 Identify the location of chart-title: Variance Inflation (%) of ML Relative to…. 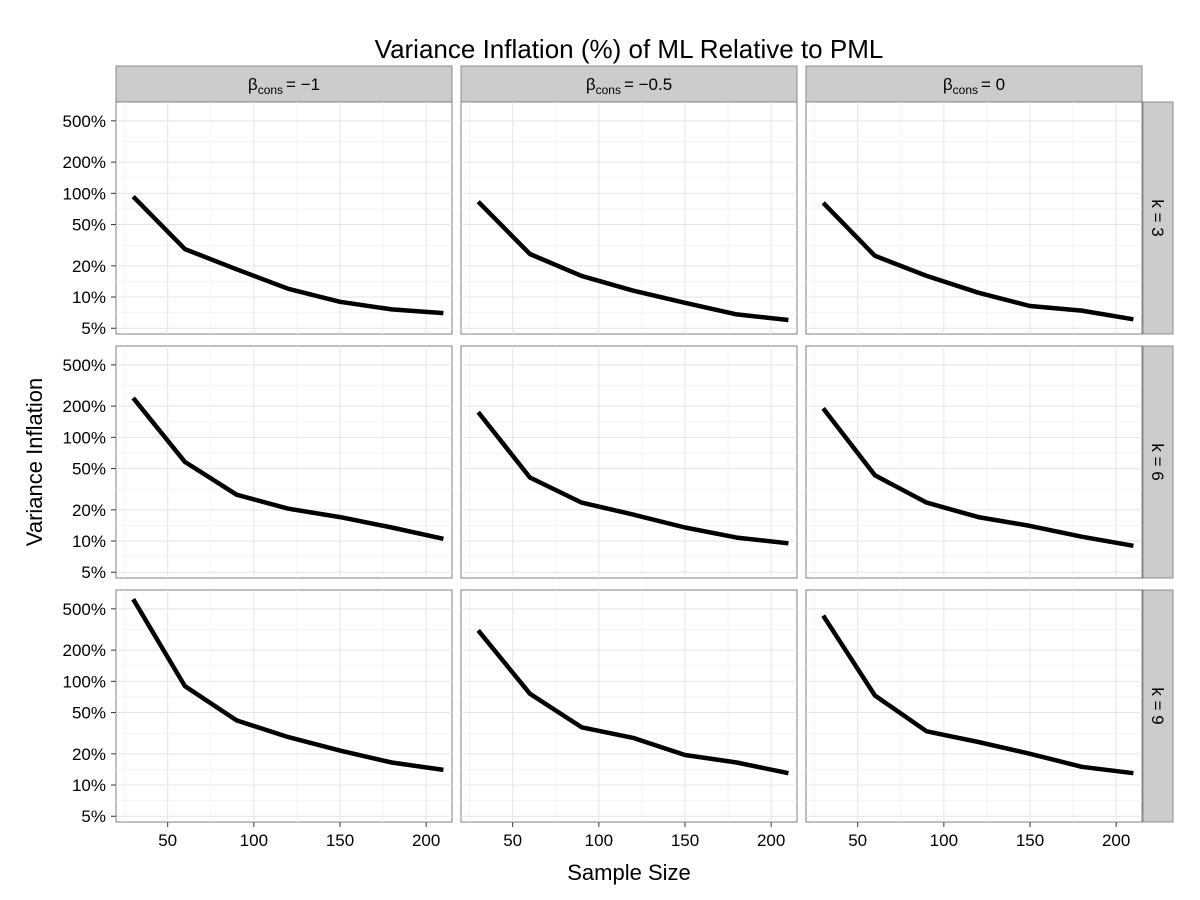
(629, 49).